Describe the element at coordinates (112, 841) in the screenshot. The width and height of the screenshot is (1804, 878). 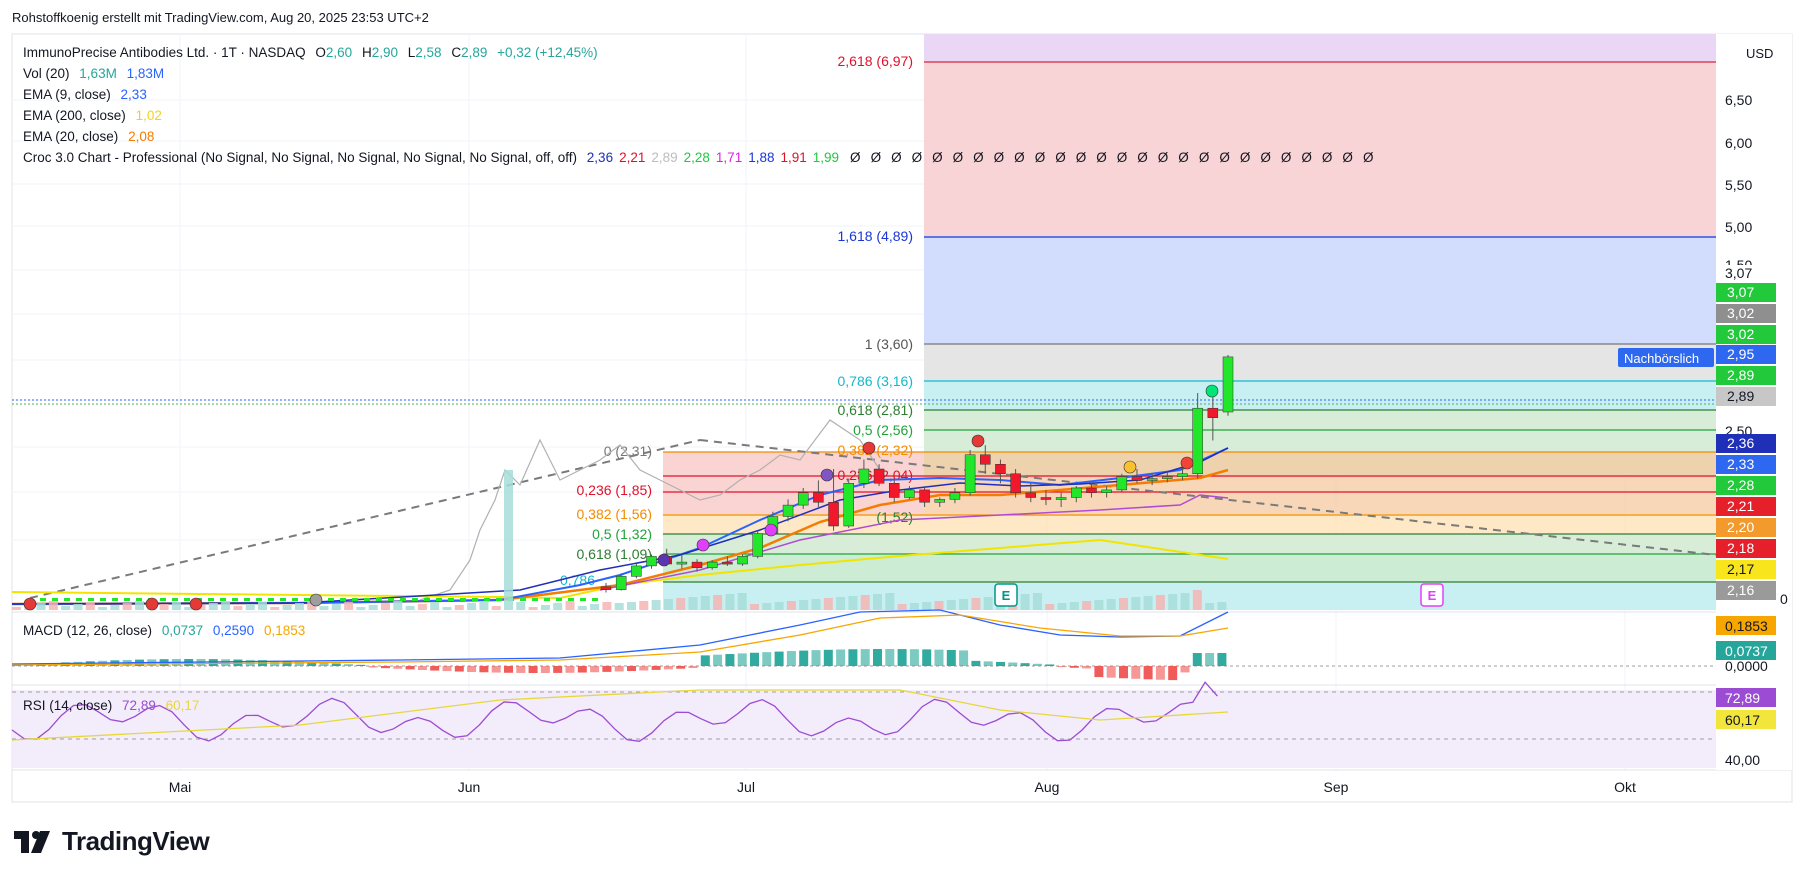
I see `tradingview-logo: TradingView` at that location.